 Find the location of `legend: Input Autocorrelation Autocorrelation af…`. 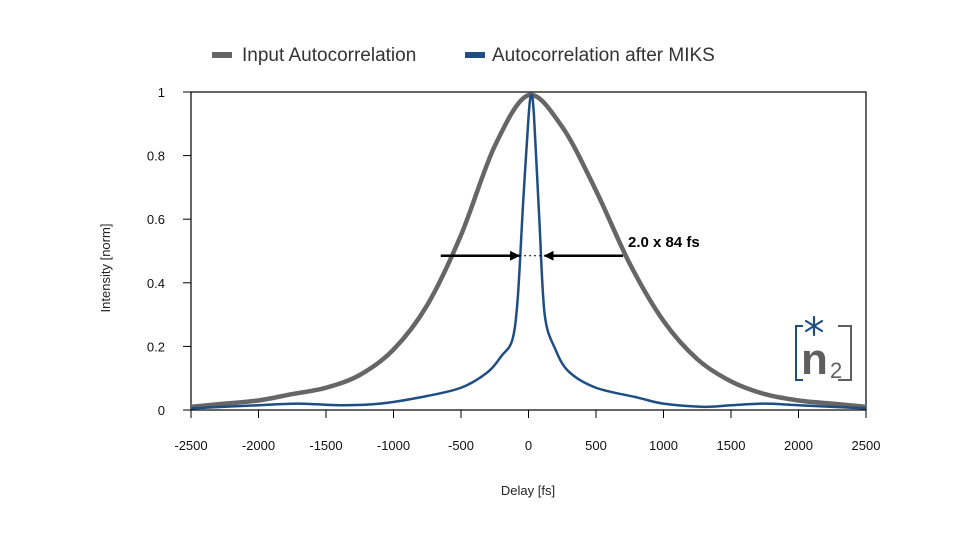

legend: Input Autocorrelation Autocorrelation af… is located at coordinates (463, 55).